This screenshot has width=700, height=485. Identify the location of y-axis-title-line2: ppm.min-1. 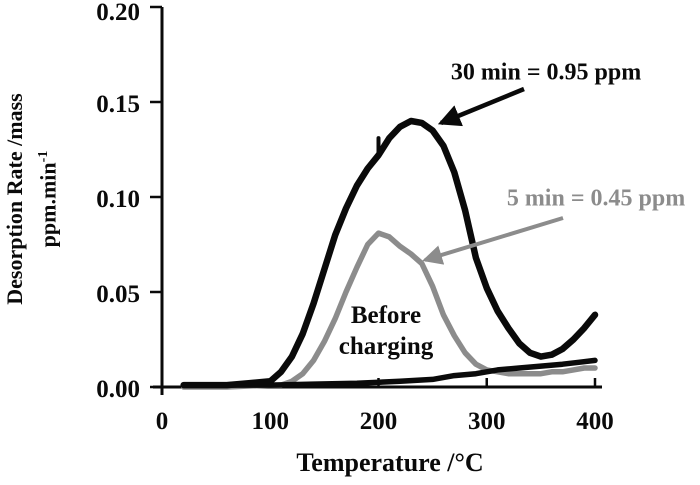
(48, 199).